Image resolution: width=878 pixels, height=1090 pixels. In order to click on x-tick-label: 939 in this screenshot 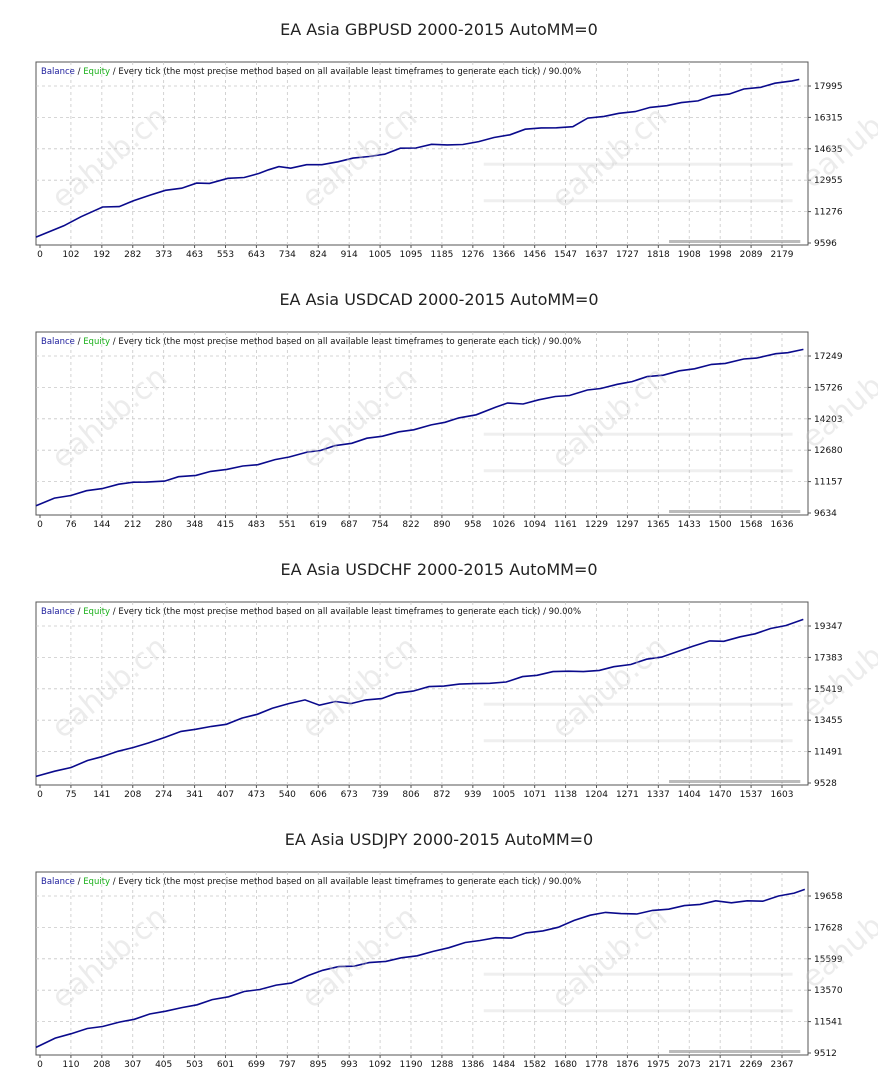, I will do `click(472, 795)`.